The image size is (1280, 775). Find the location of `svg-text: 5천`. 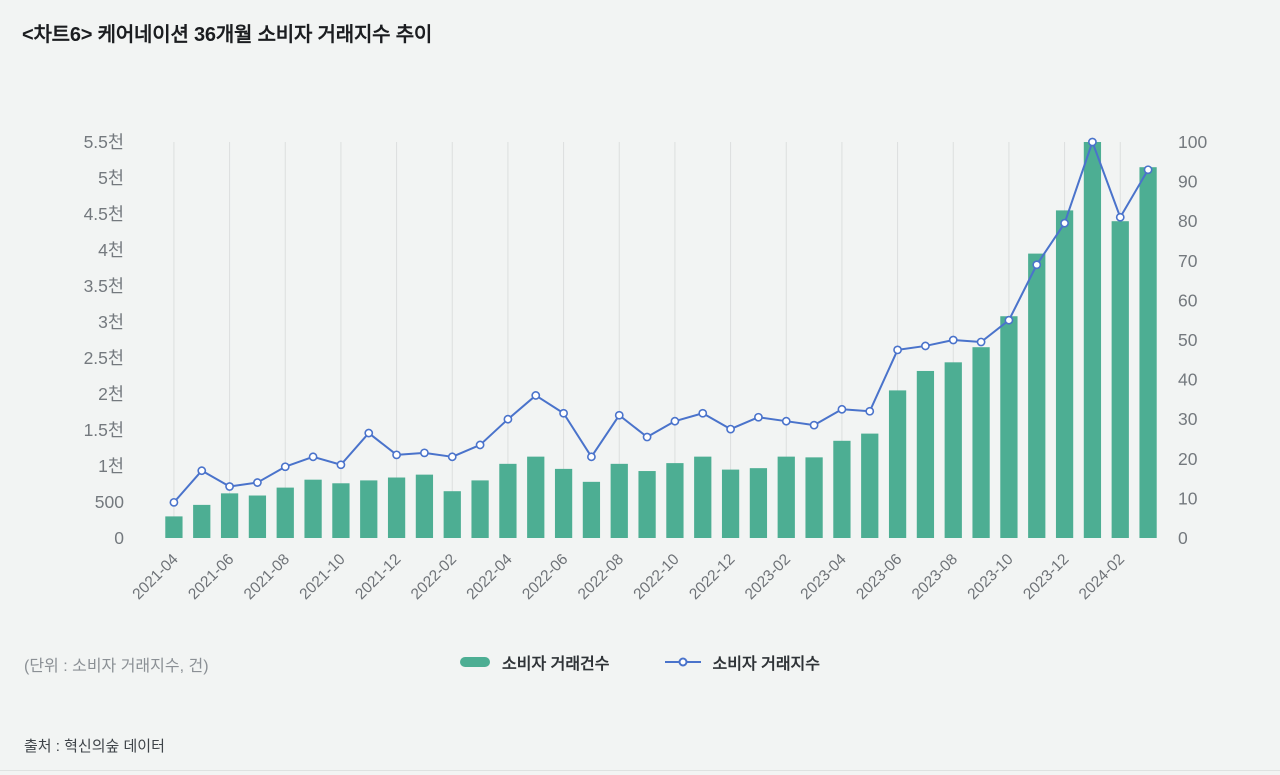

svg-text: 5천 is located at coordinates (111, 178).